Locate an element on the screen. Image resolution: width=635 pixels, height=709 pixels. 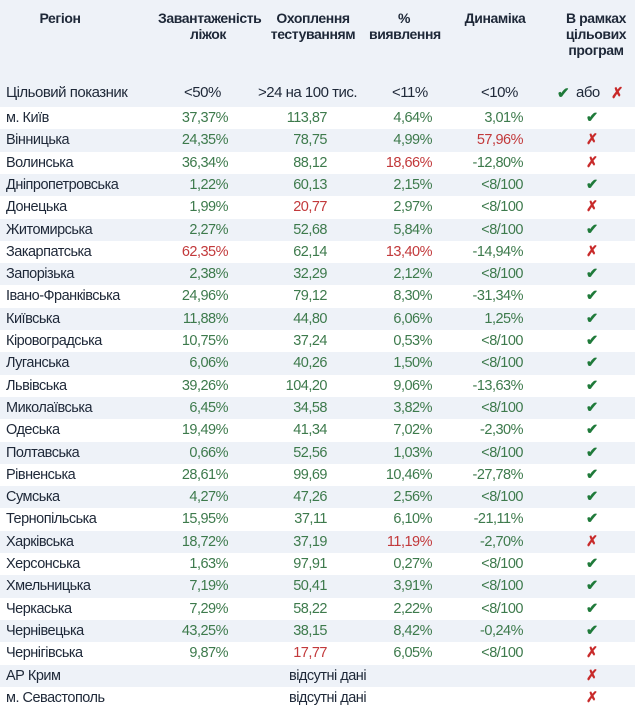
detection-value: 7,02% is located at coordinates (412, 430).